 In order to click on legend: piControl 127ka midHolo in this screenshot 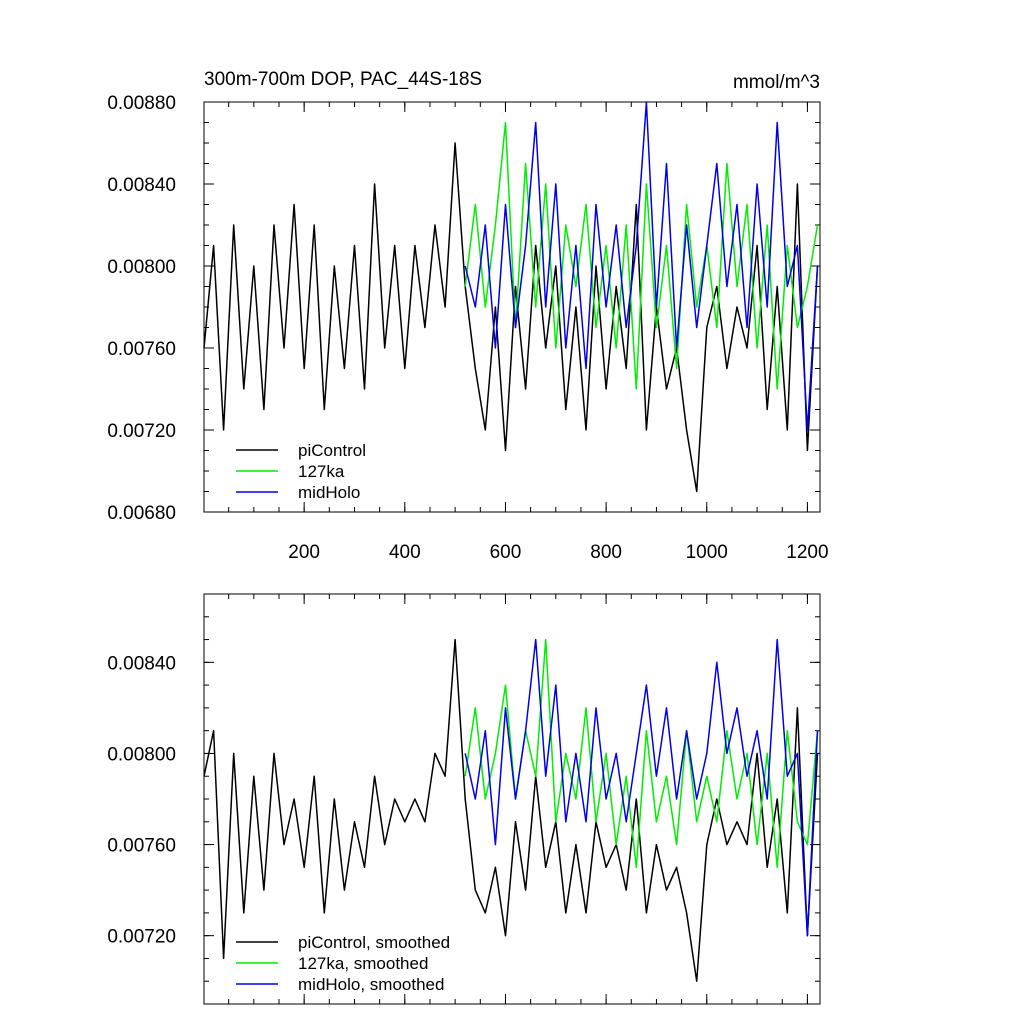, I will do `click(301, 471)`.